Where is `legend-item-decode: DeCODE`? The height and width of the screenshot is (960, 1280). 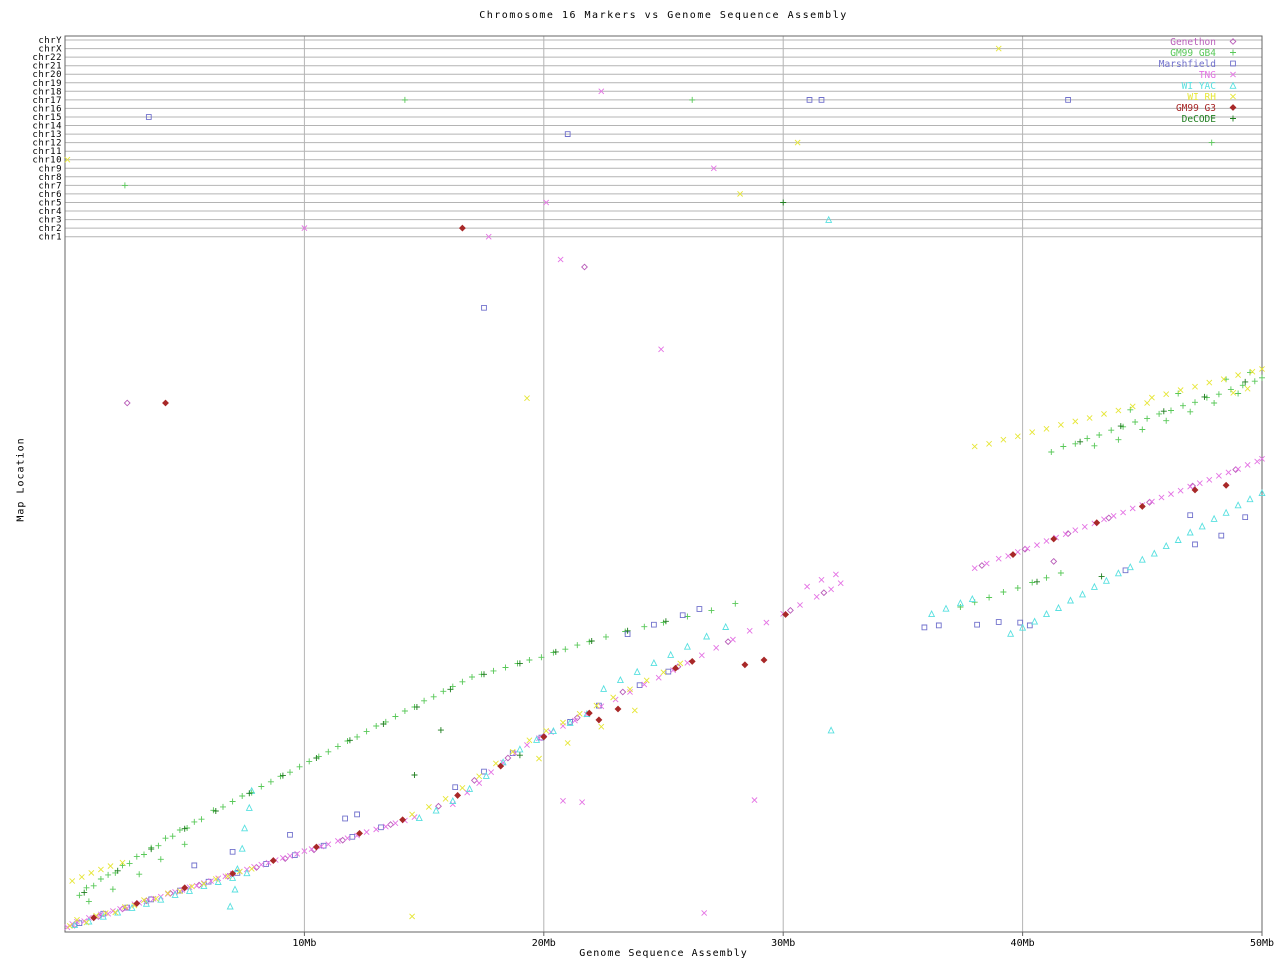 legend-item-decode: DeCODE is located at coordinates (1209, 119).